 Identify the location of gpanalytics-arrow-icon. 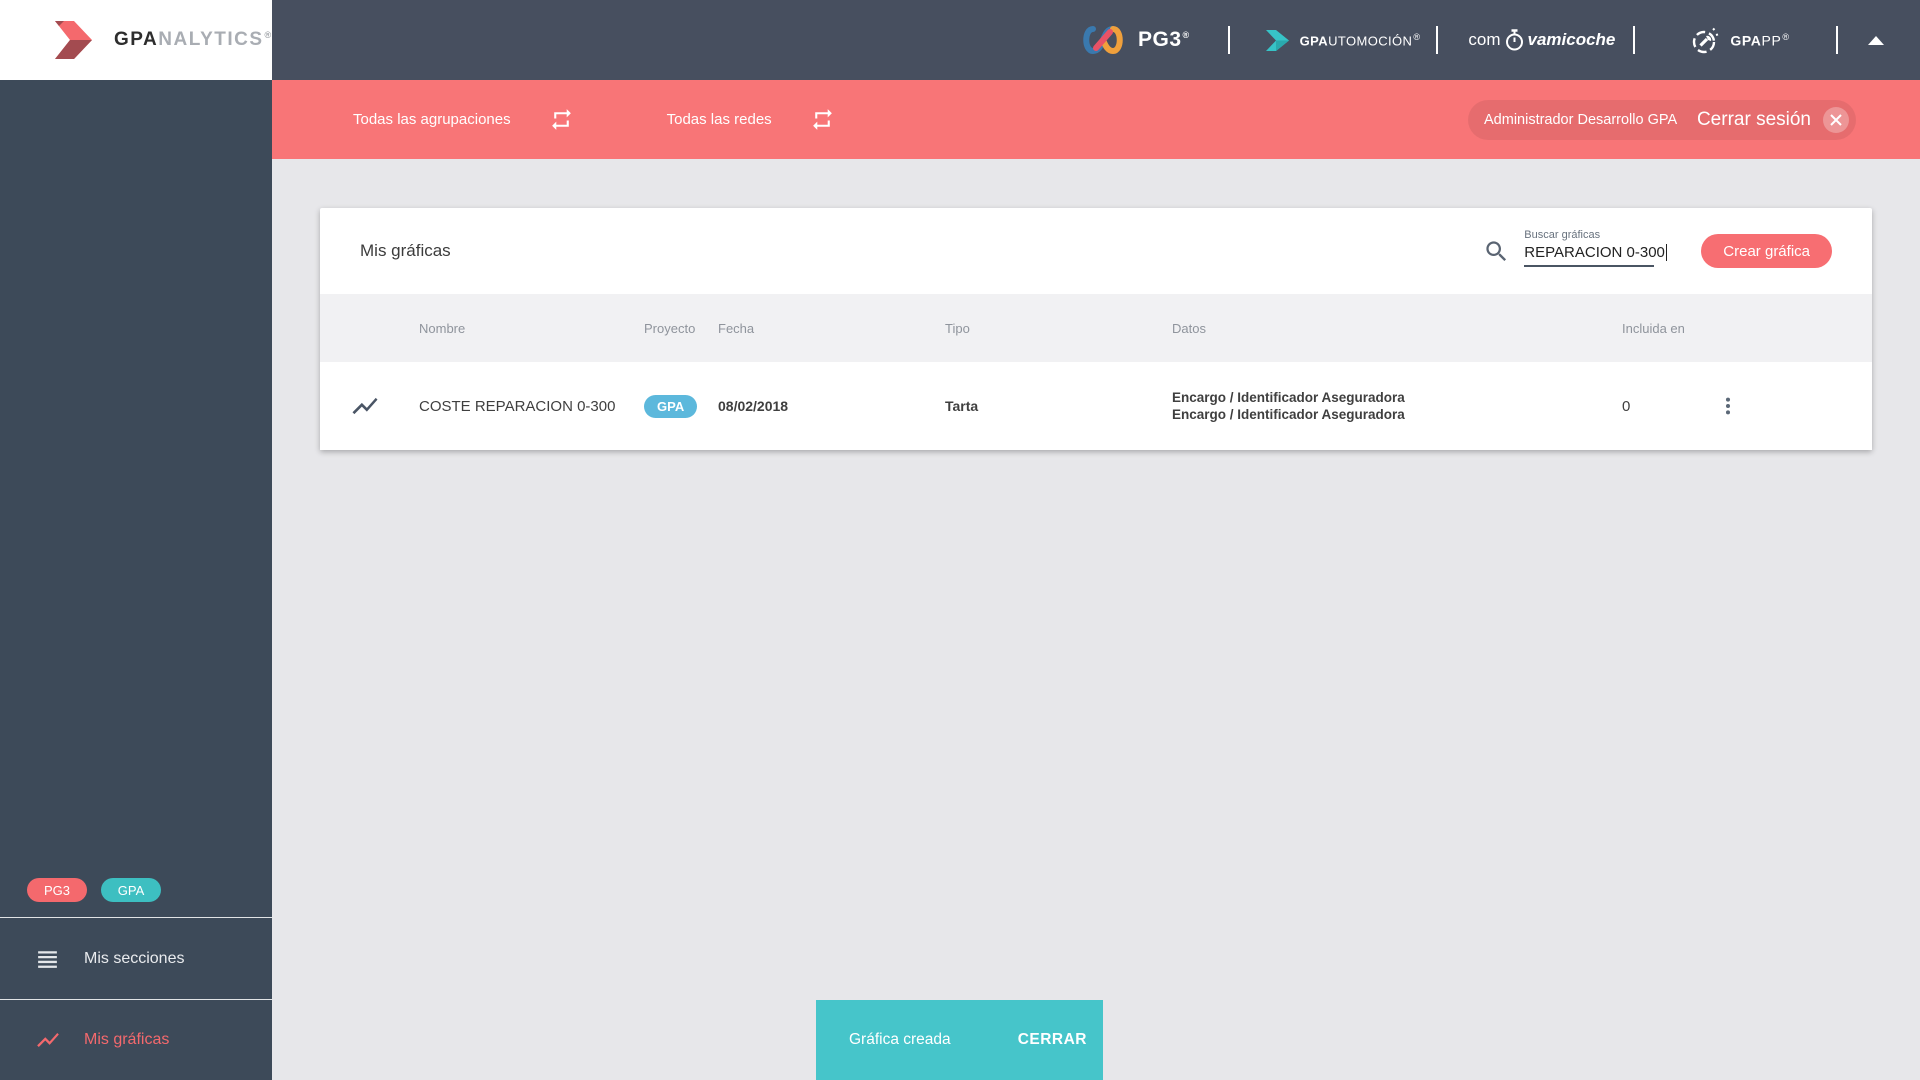
(71, 40).